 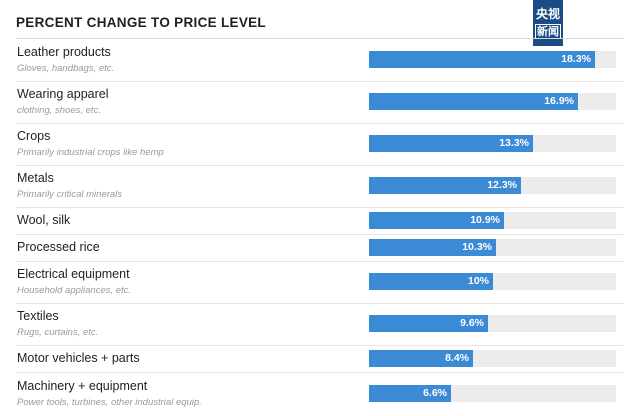 I want to click on bar-track: 10.3%, so click(x=492, y=247).